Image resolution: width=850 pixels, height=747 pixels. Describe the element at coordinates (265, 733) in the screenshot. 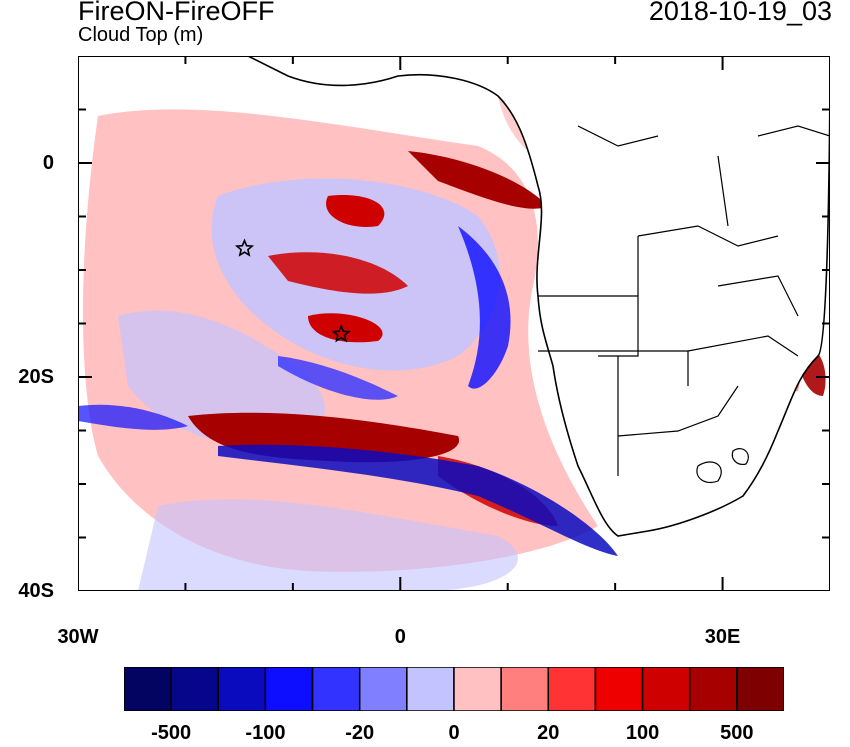

I see `colorbar-label: -100` at that location.